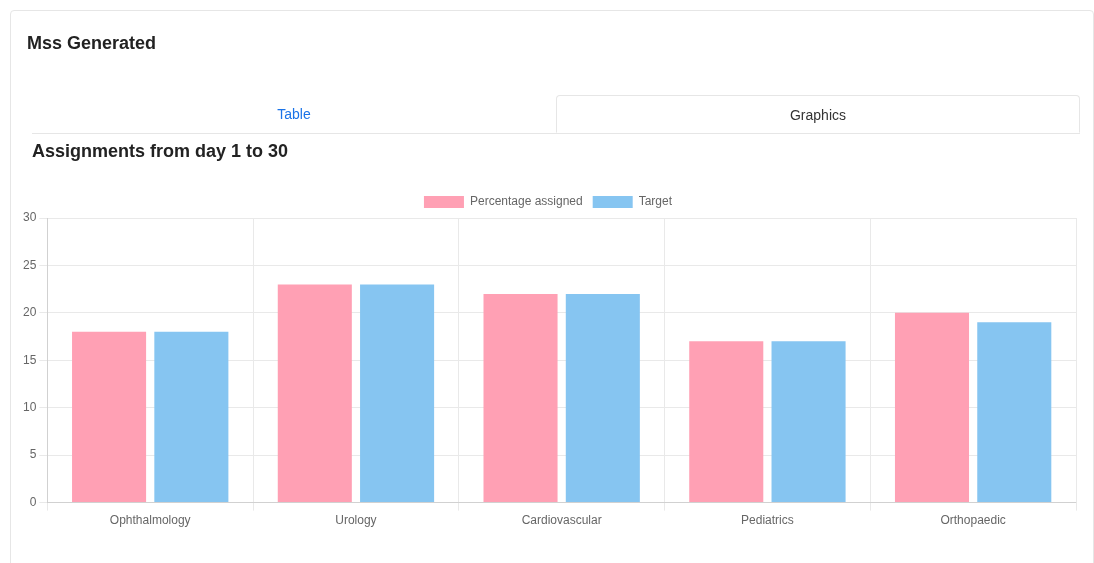  Describe the element at coordinates (294, 114) in the screenshot. I see `text: Table` at that location.